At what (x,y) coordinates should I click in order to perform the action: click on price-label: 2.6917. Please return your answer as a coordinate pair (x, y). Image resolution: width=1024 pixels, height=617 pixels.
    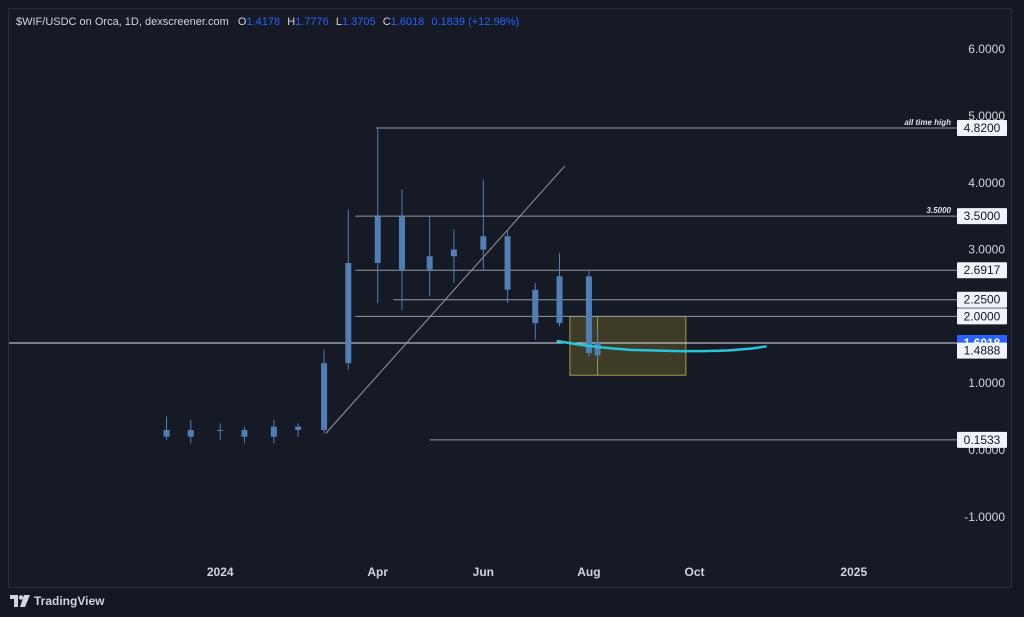
    Looking at the image, I should click on (982, 270).